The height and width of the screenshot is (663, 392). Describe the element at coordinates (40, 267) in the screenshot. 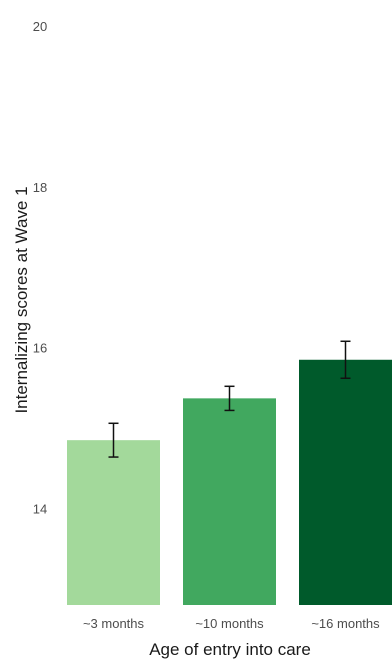

I see `y-axis-ticks: 14 16 18 20` at that location.